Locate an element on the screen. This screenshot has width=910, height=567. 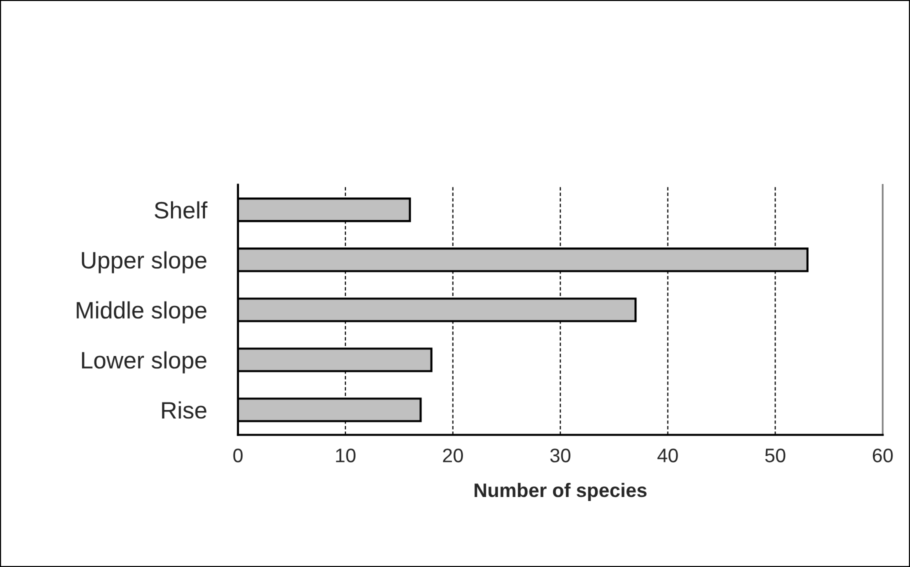
y-tick-label: Middle slope is located at coordinates (141, 312).